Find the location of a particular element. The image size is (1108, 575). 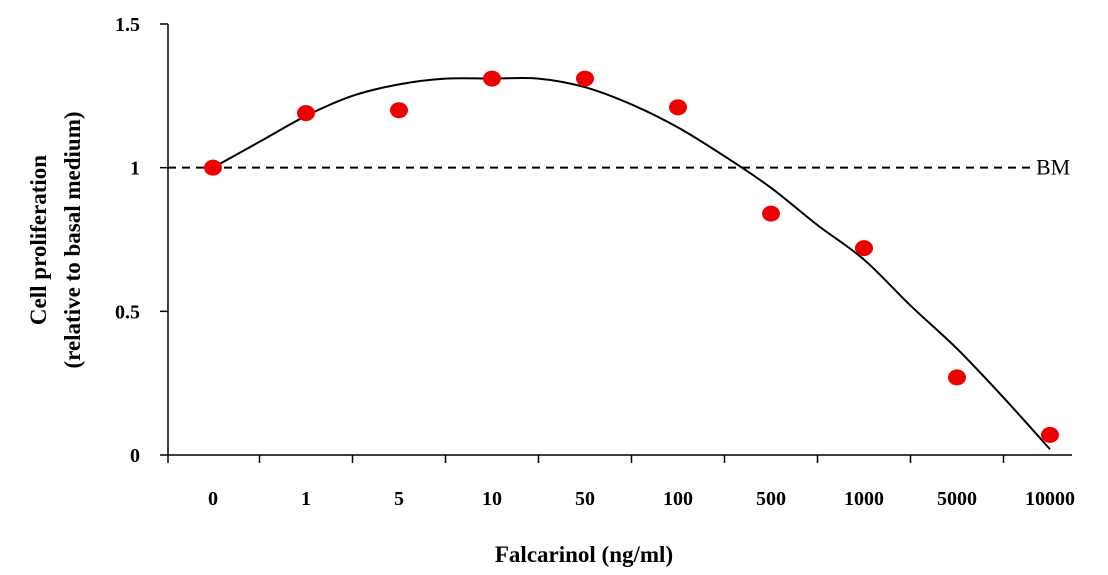

y-tick-label: 0.5 is located at coordinates (127, 312).